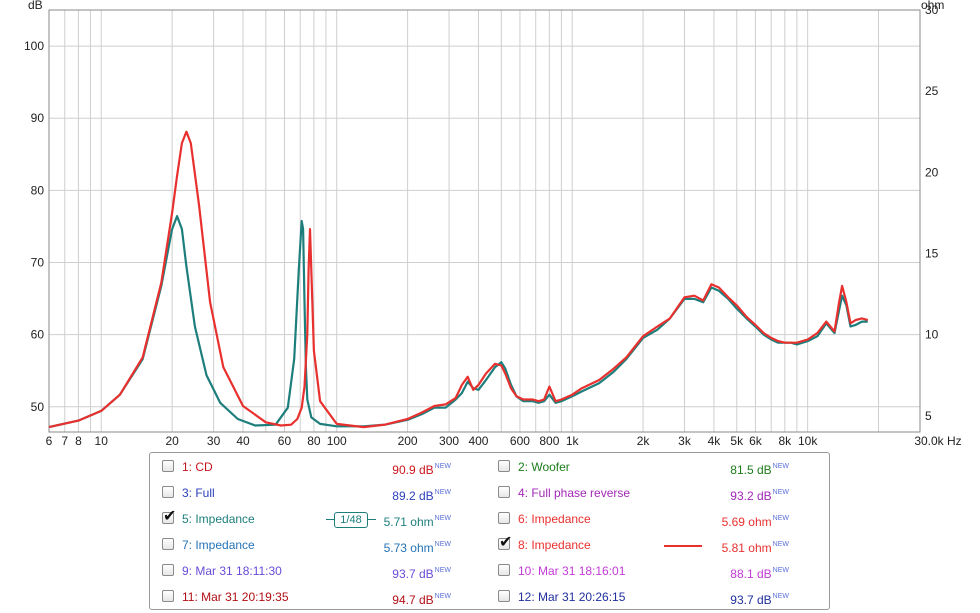  I want to click on x-tick-label: 10k, so click(808, 441).